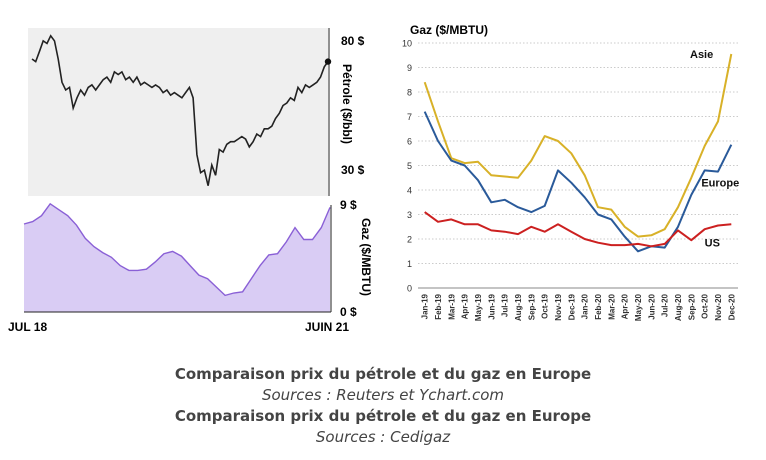 Image resolution: width=766 pixels, height=460 pixels. Describe the element at coordinates (409, 191) in the screenshot. I see `y-tick-label-4: 4` at that location.